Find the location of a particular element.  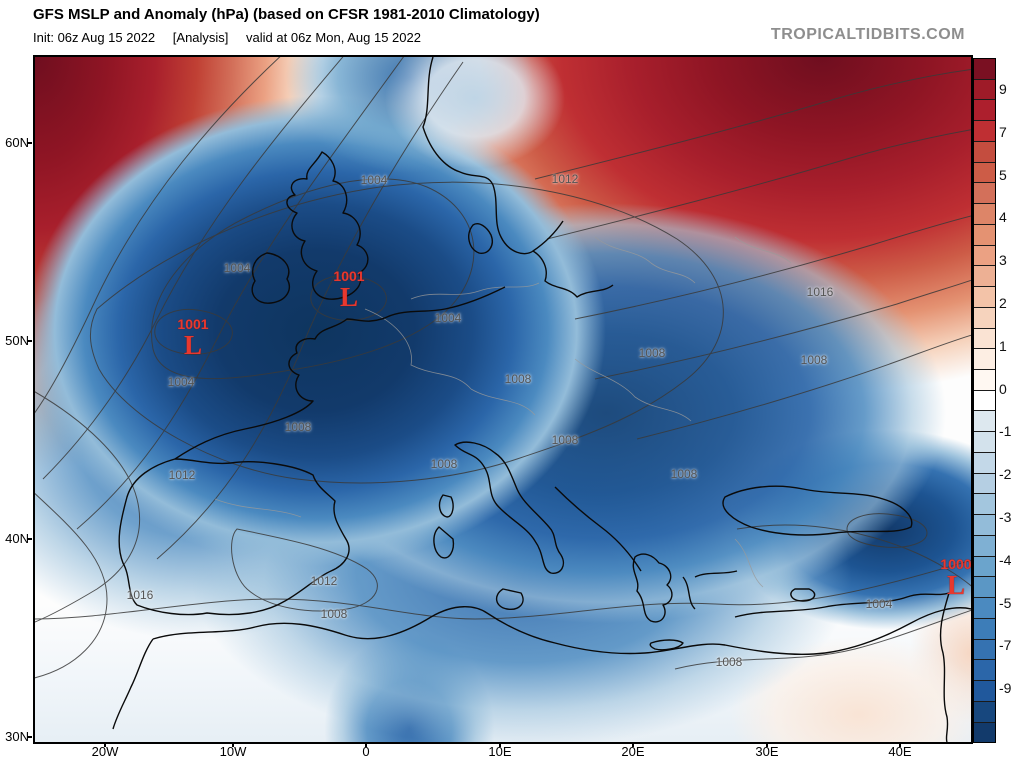

colorbar-tick-label: 7 is located at coordinates (1003, 131).